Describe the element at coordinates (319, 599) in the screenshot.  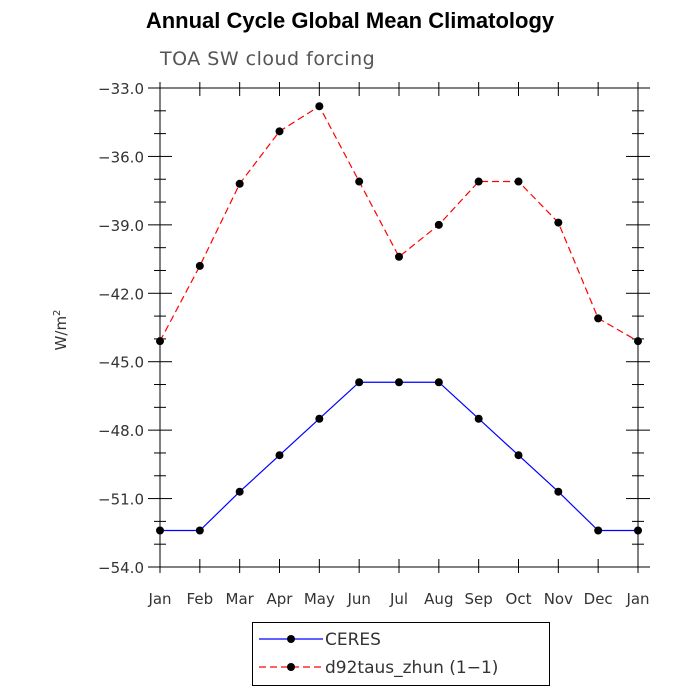
I see `x-tick-label: May` at that location.